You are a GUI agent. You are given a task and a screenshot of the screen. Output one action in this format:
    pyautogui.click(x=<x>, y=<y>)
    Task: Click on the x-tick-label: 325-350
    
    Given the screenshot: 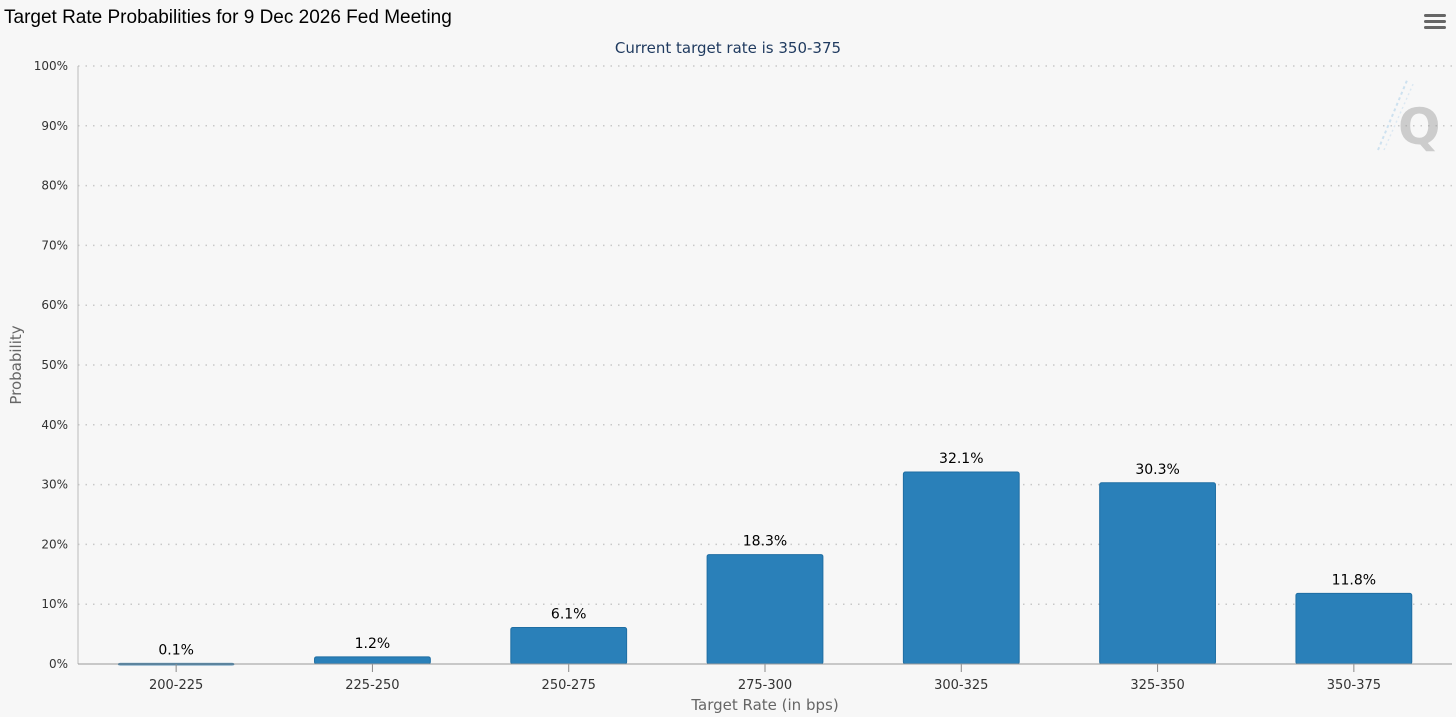 What is the action you would take?
    pyautogui.click(x=1157, y=685)
    